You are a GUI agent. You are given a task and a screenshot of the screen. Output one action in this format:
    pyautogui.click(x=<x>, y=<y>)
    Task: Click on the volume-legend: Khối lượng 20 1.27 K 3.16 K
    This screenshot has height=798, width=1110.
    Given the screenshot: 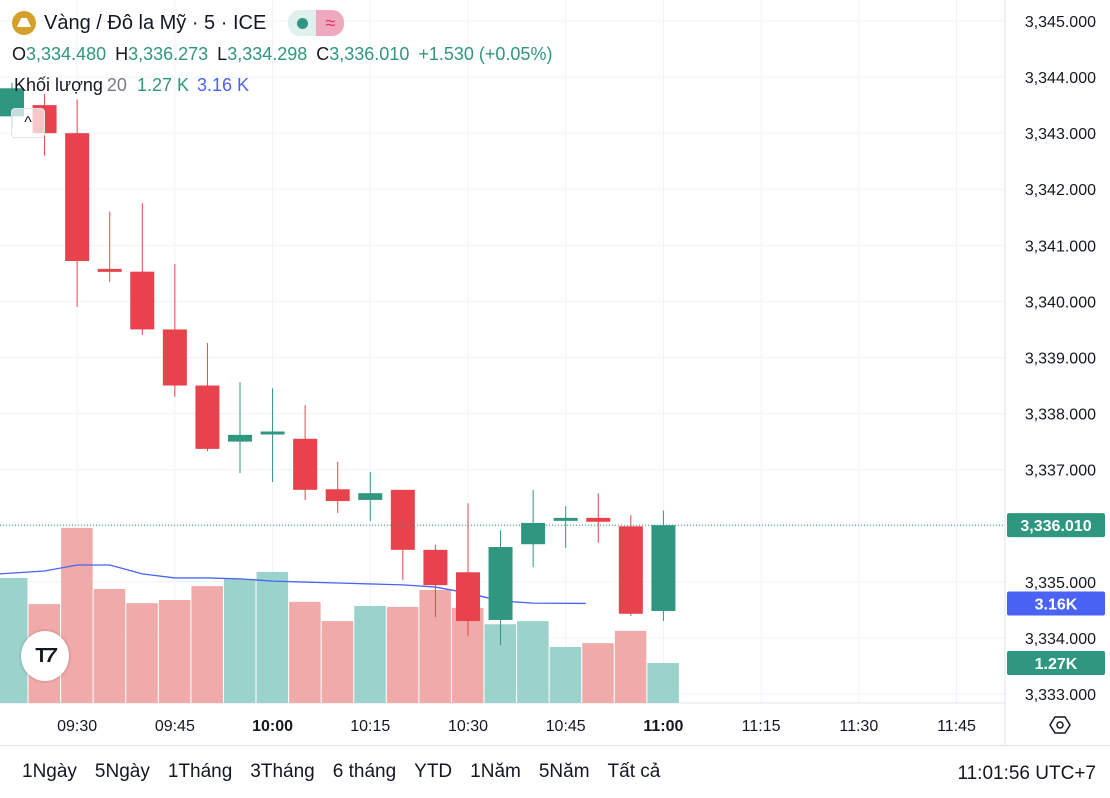 What is the action you would take?
    pyautogui.click(x=132, y=85)
    